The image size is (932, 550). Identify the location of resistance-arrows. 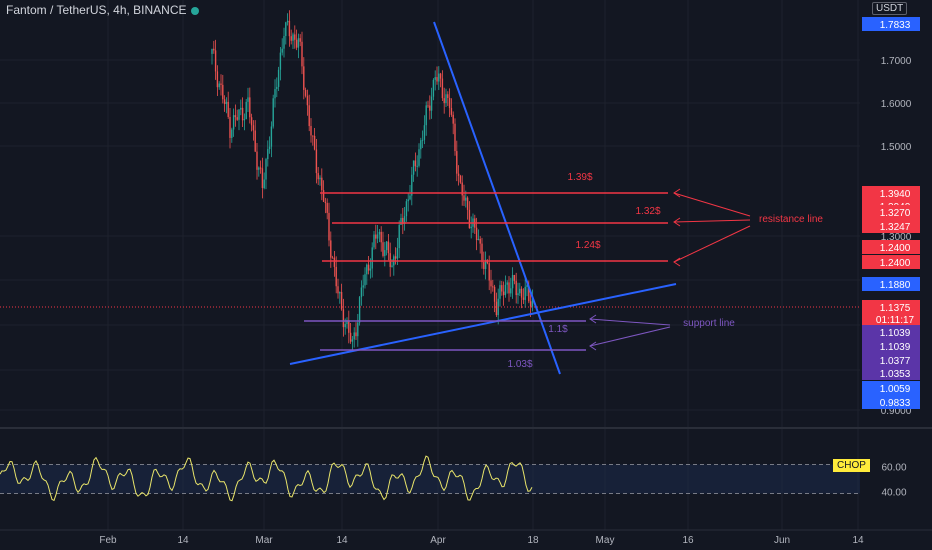
(712, 227).